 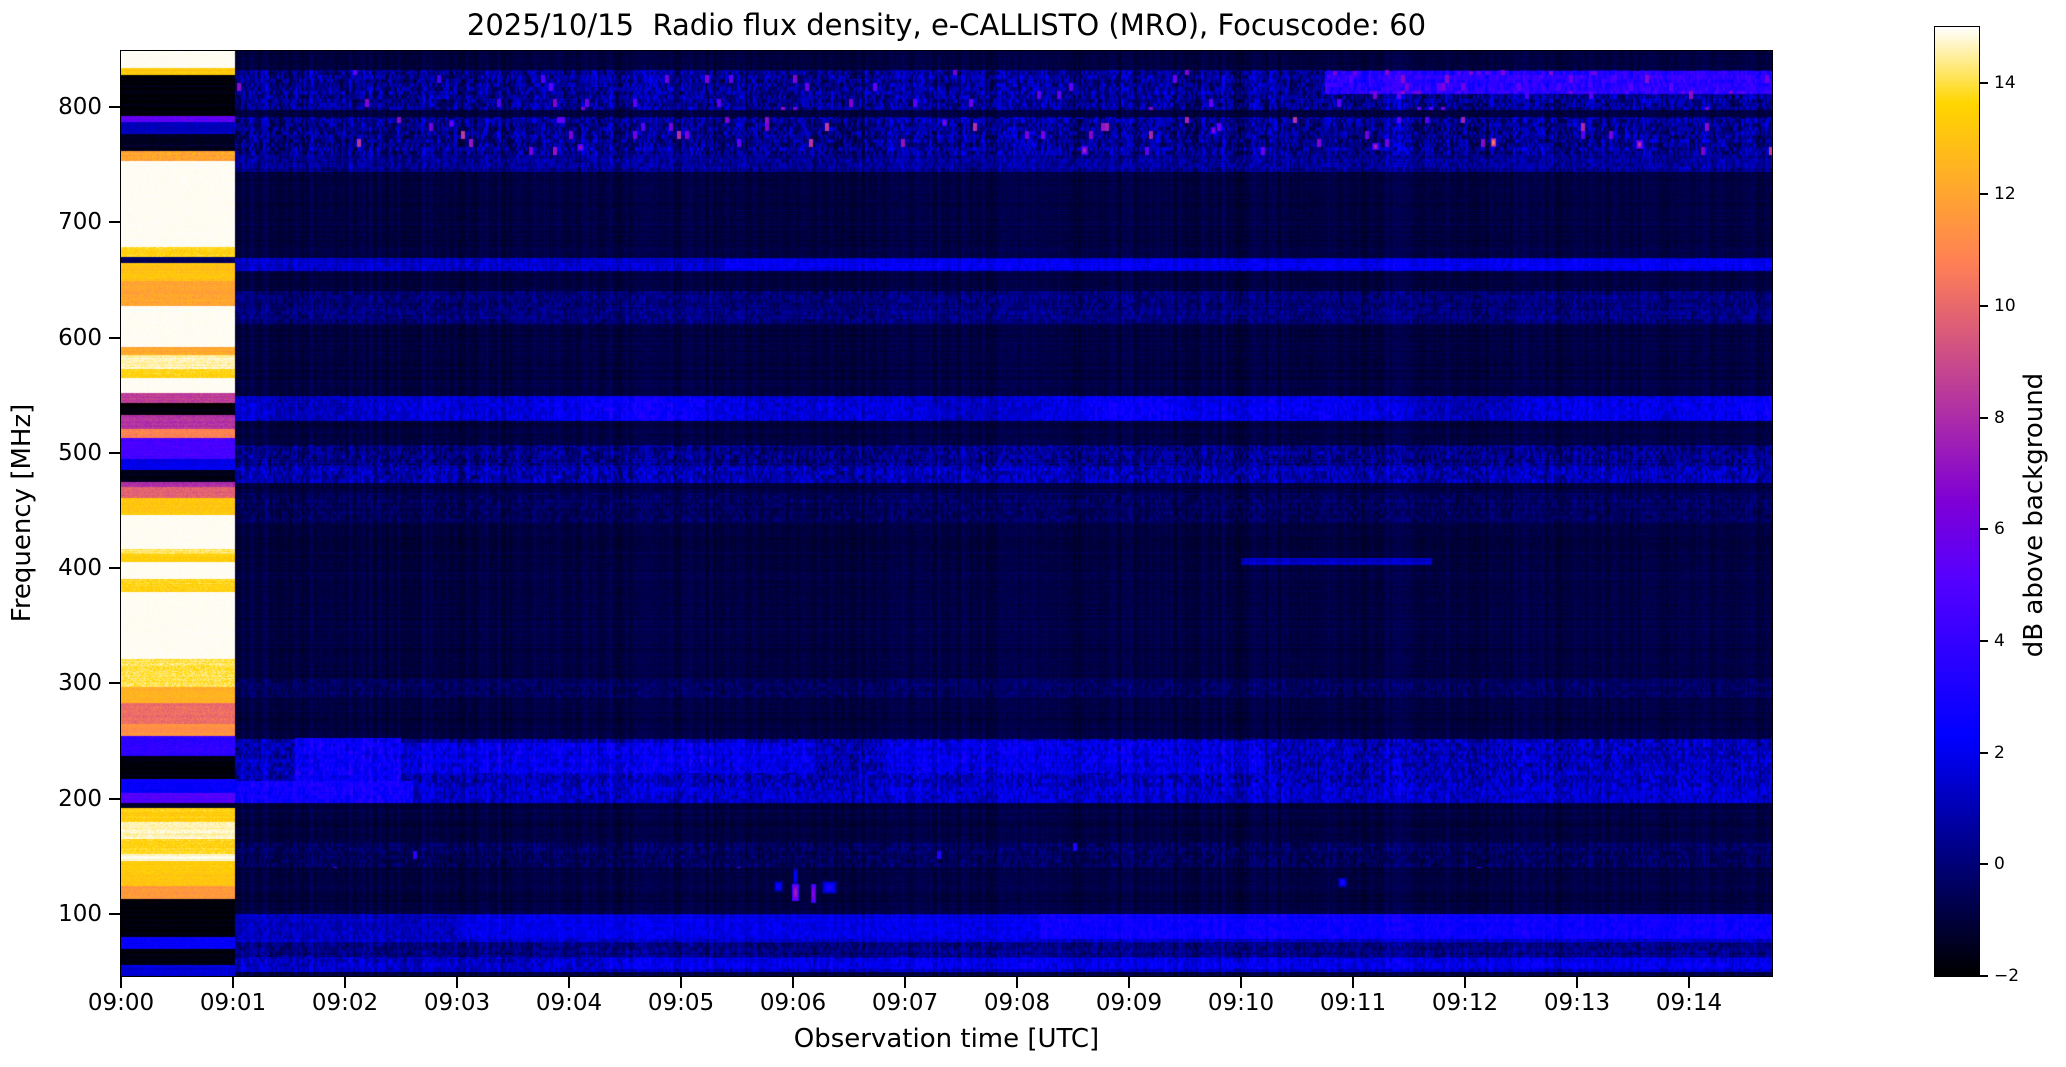 I want to click on x-tick-label: 09:02, so click(x=345, y=1003).